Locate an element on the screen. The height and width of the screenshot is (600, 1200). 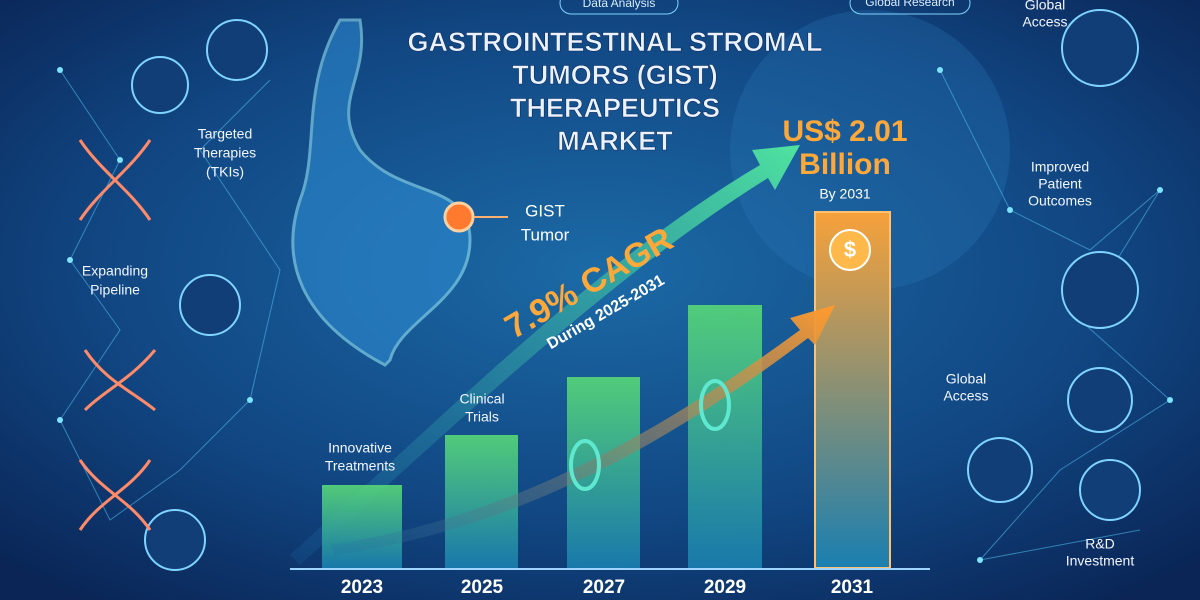
left-label: Expanding is located at coordinates (115, 271).